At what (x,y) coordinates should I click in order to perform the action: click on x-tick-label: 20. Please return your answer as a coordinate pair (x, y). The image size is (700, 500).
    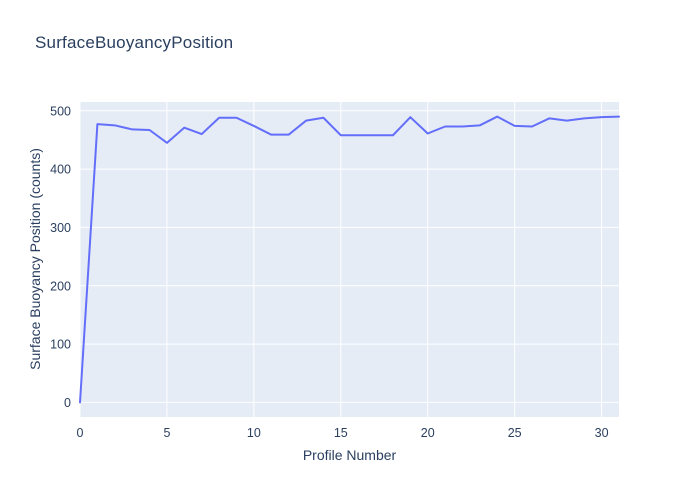
    Looking at the image, I should click on (428, 433).